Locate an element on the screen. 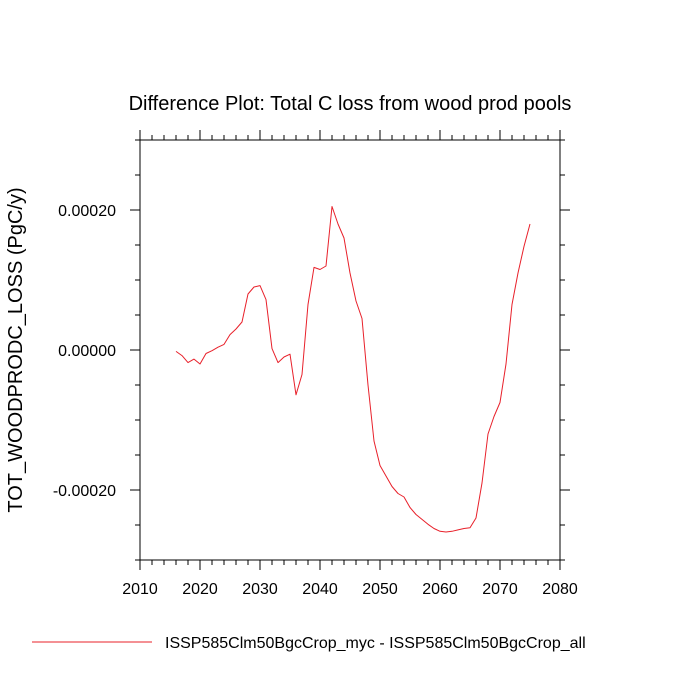  x-tick-label: 2050 is located at coordinates (380, 589).